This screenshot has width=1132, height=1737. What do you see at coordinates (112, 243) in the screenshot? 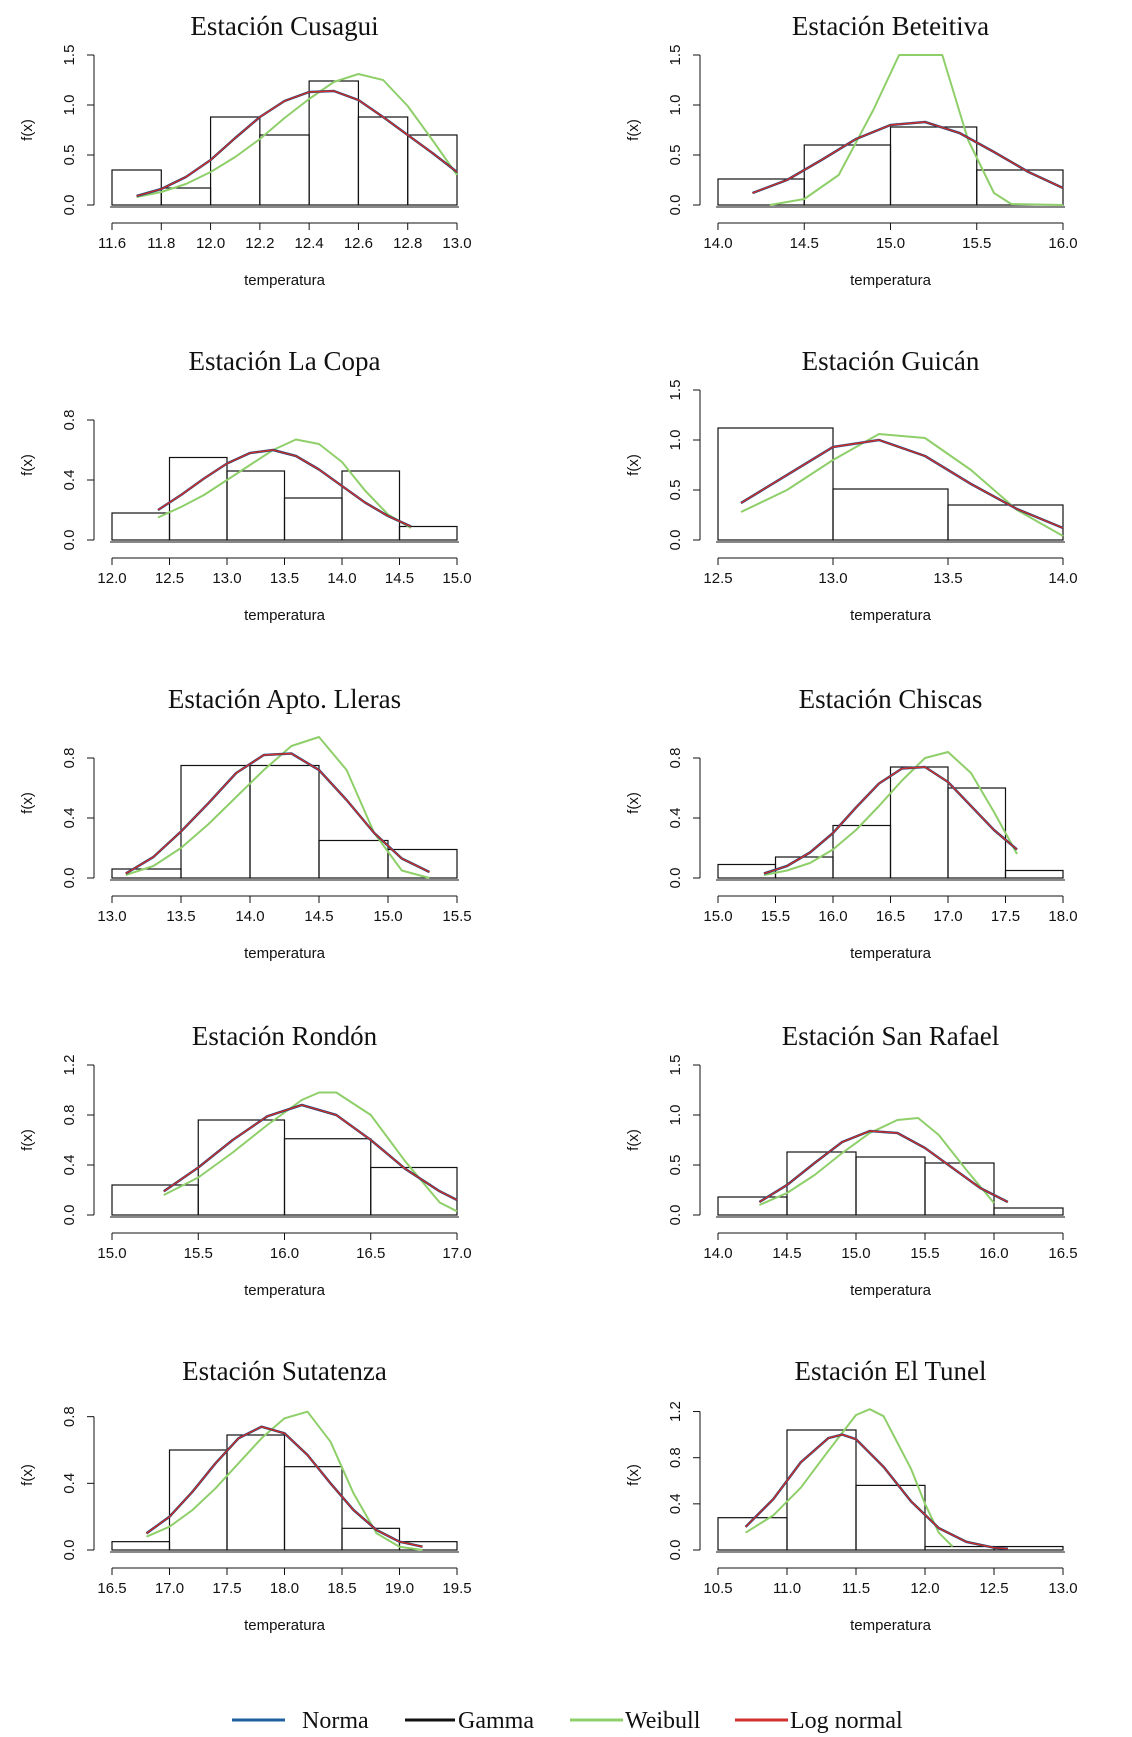
I see `x-tick-label: 11.6` at bounding box center [112, 243].